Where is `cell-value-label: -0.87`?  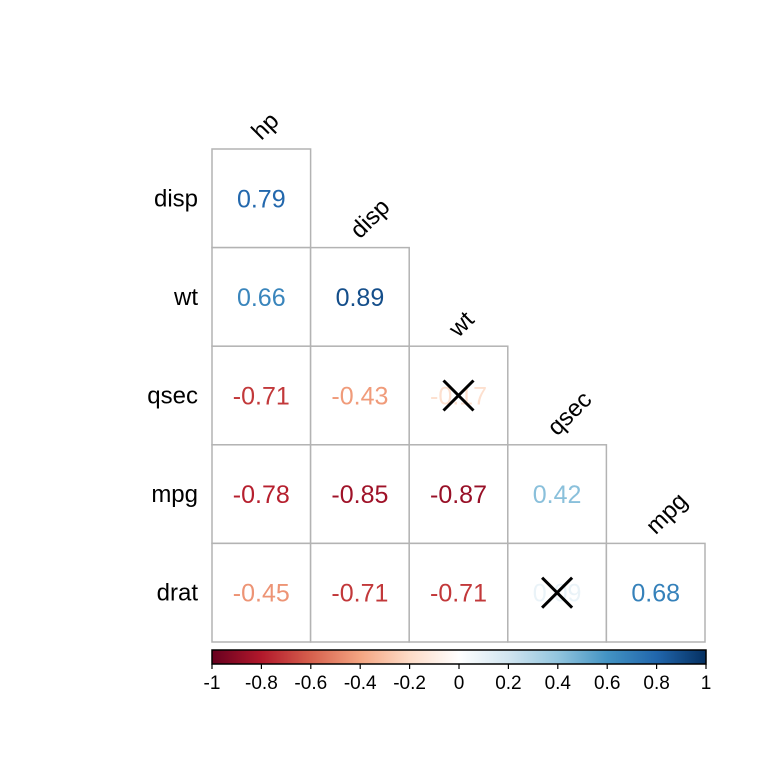
cell-value-label: -0.87 is located at coordinates (458, 495).